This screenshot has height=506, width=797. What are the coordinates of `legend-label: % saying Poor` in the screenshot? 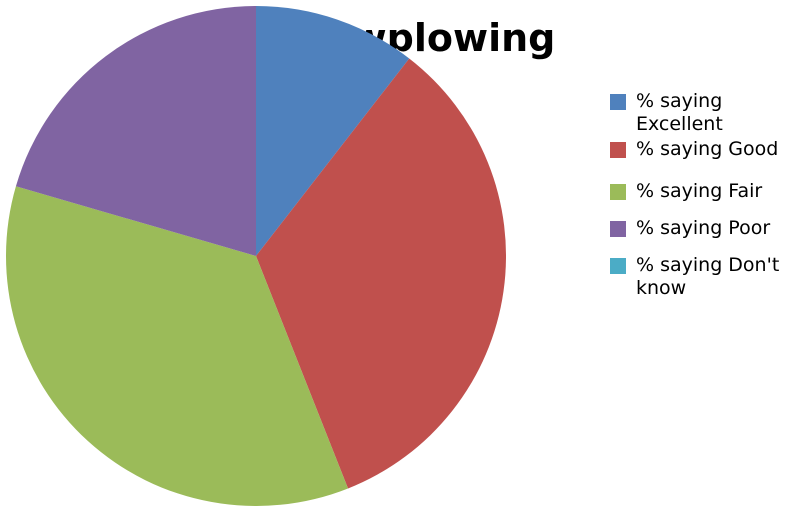 It's located at (703, 228).